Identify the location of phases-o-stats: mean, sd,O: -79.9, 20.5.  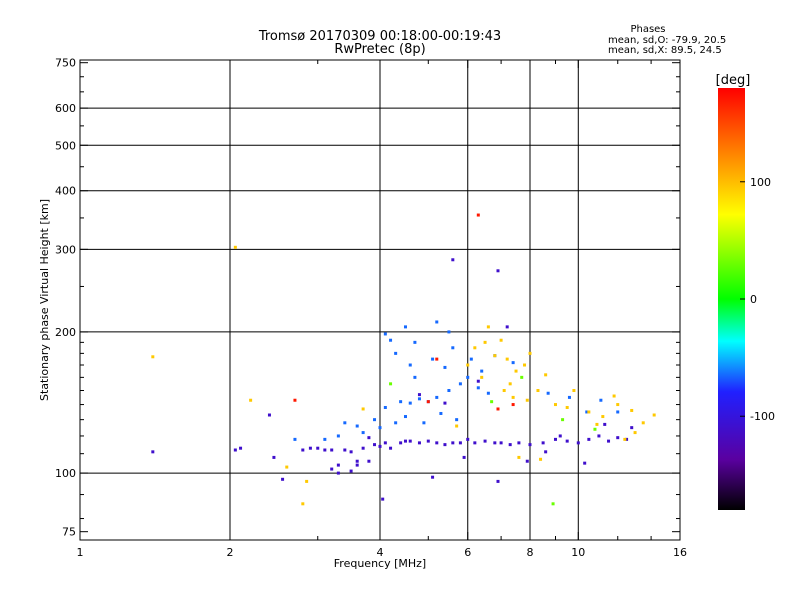
(667, 40).